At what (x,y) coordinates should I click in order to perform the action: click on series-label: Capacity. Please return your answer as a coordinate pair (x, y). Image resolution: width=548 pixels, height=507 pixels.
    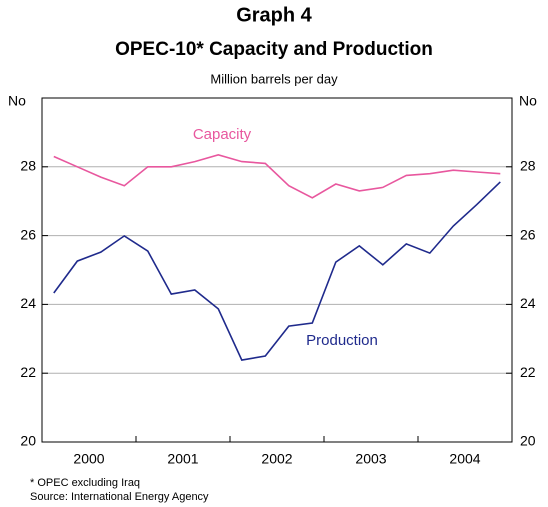
    Looking at the image, I should click on (222, 134).